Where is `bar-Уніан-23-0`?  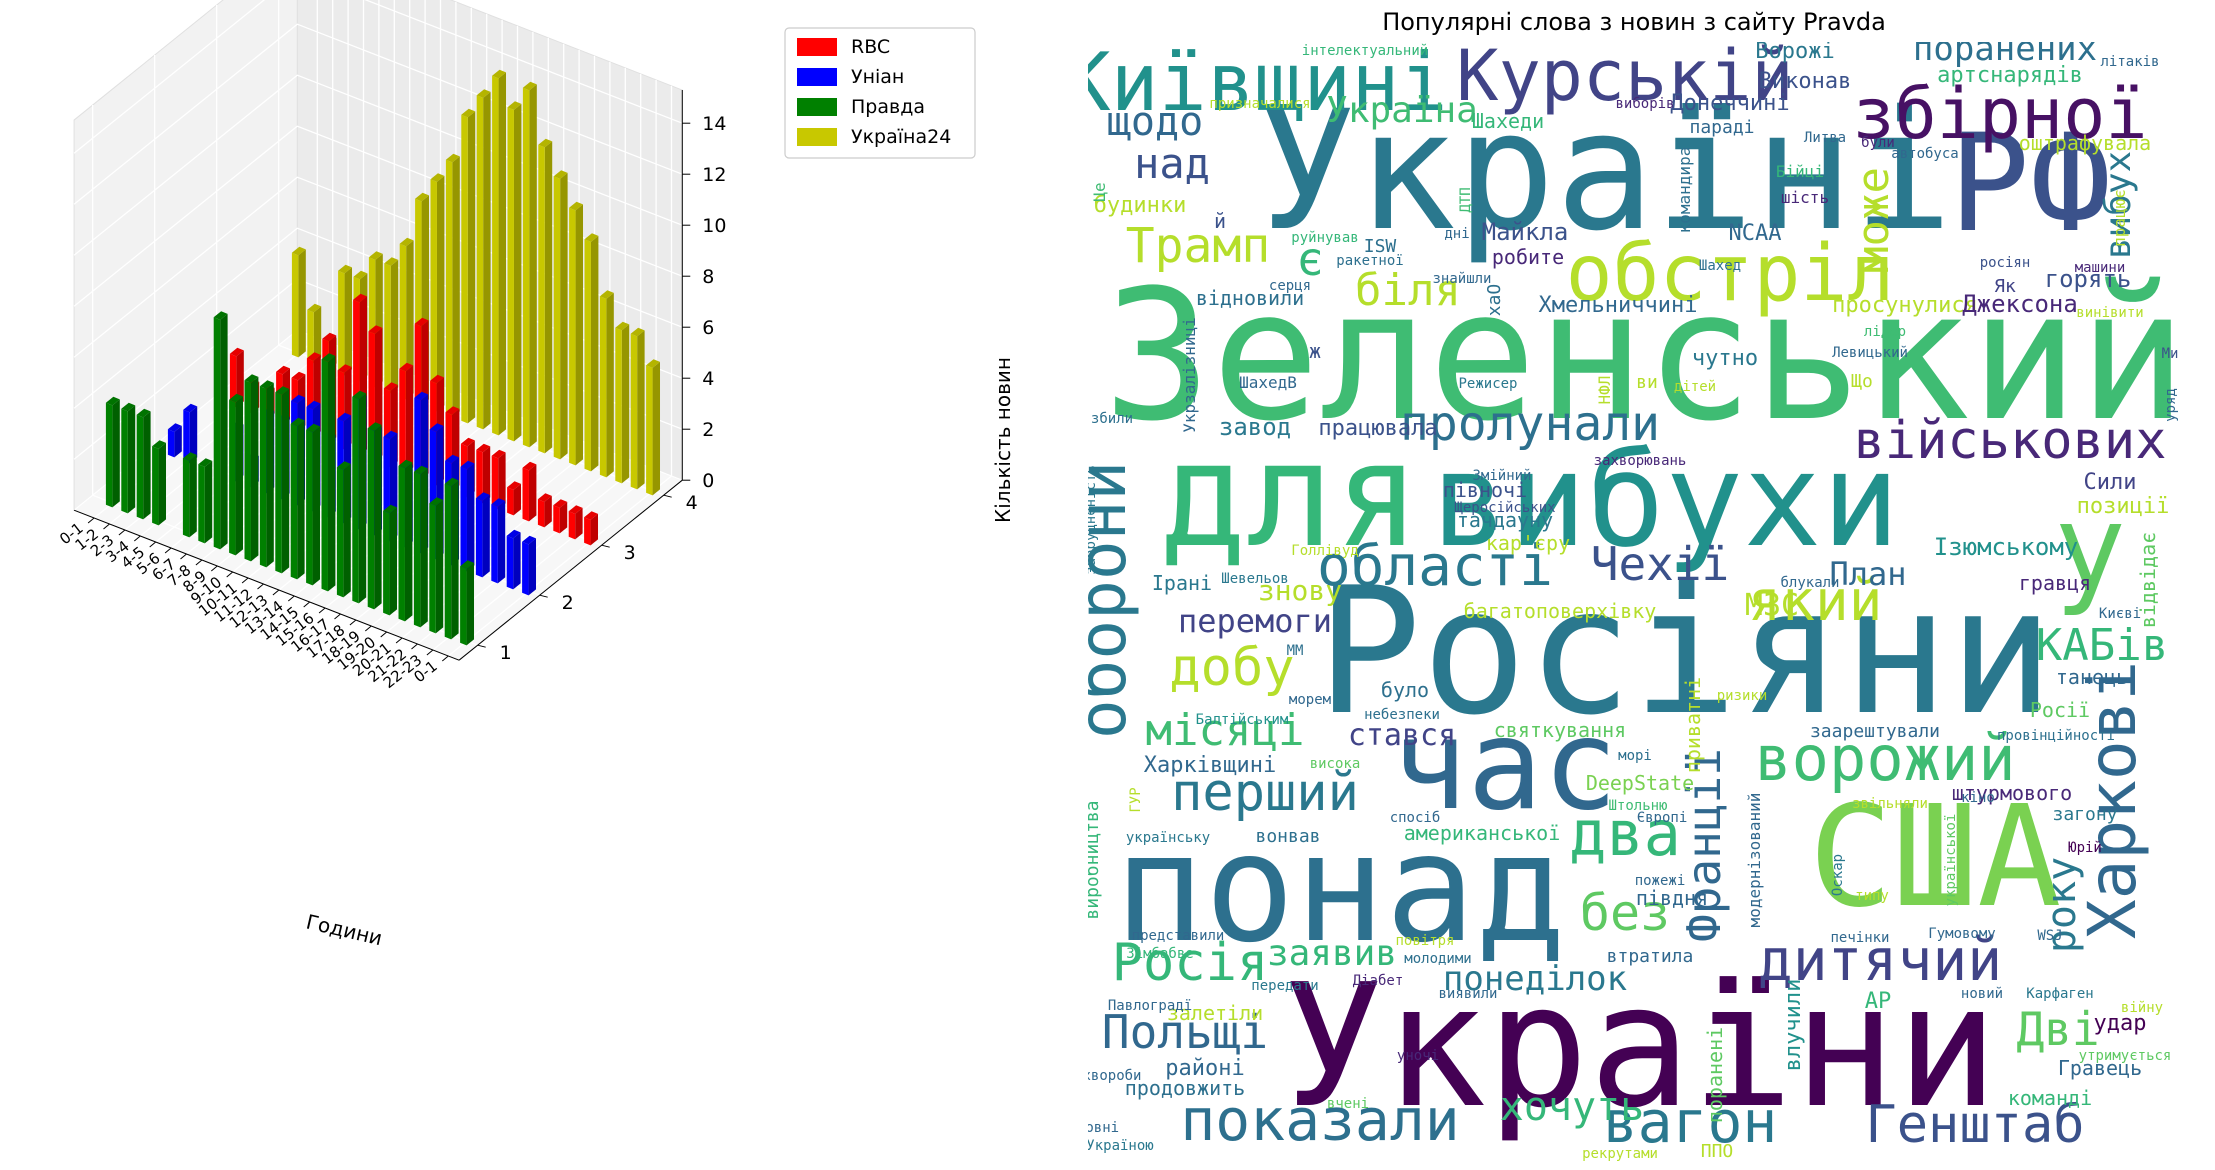 bar-Уніан-23-0 is located at coordinates (529, 565).